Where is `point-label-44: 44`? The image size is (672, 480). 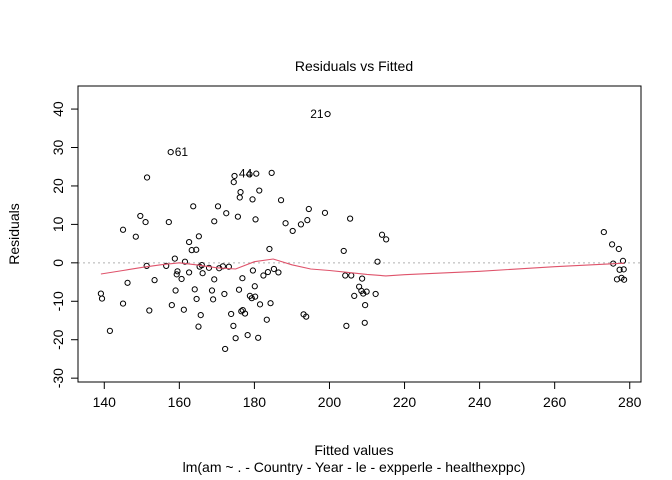 point-label-44: 44 is located at coordinates (246, 174).